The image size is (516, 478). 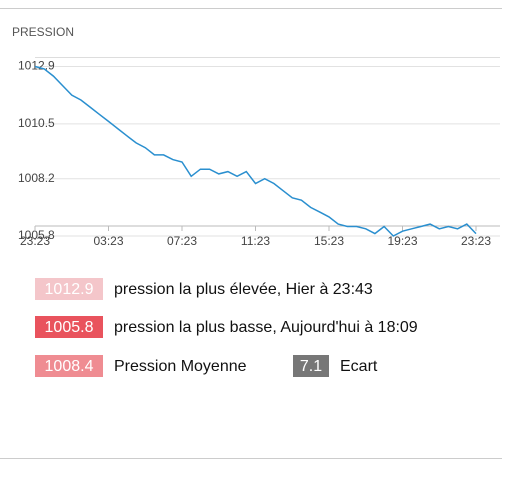 I want to click on chart-title: PRESSION, so click(x=43, y=32).